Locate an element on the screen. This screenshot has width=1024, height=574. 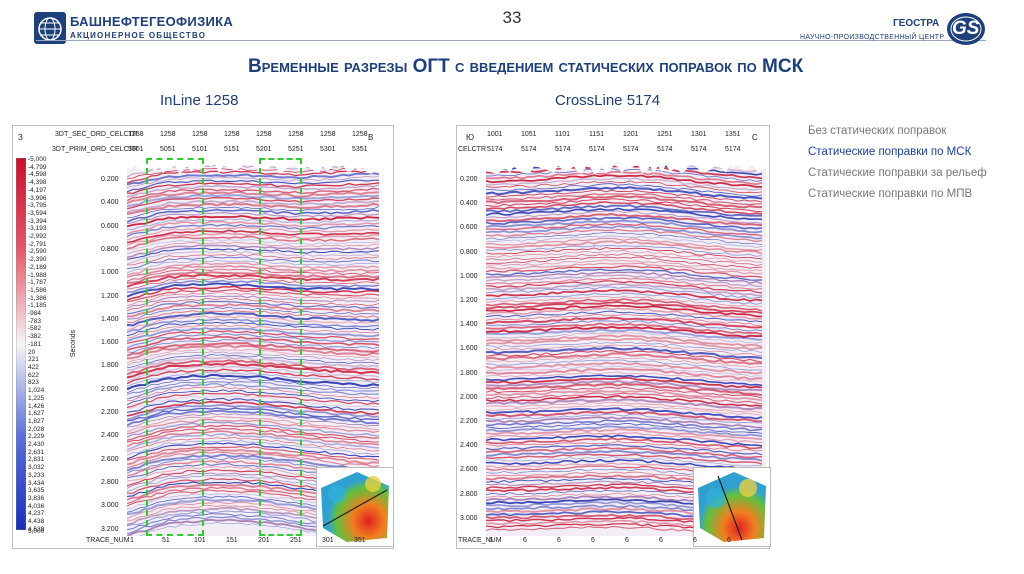
crossline-header1-value: 1151 is located at coordinates (597, 134).